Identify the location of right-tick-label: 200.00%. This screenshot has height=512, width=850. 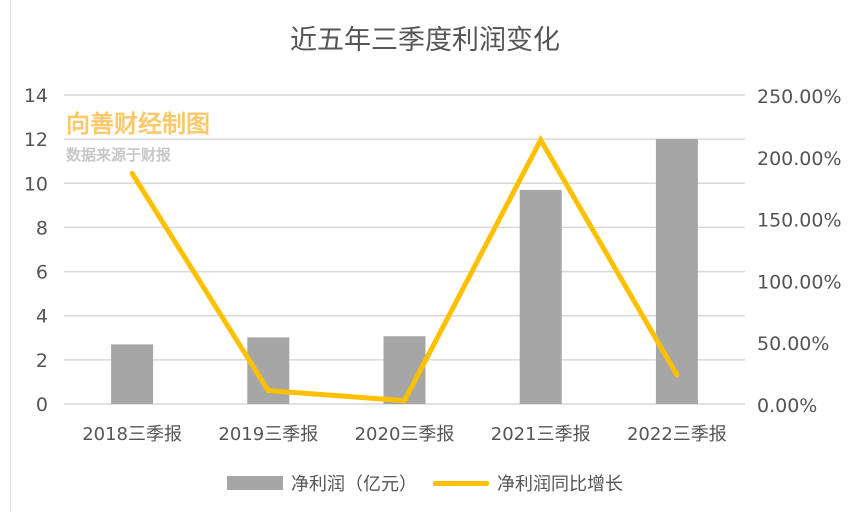
(799, 159).